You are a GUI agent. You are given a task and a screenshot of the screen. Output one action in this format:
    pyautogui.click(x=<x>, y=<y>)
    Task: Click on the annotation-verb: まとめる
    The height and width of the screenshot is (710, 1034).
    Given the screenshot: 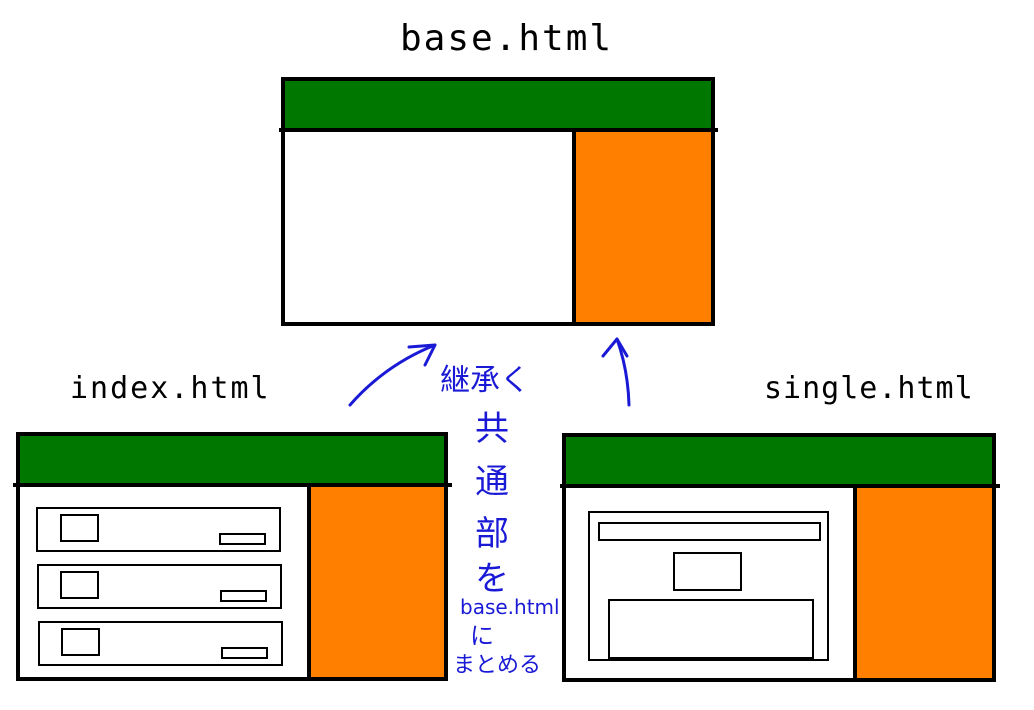 What is the action you would take?
    pyautogui.click(x=497, y=665)
    